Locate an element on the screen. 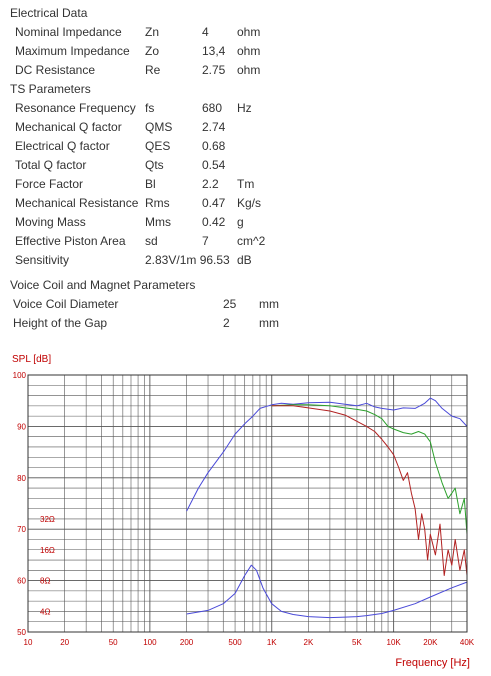 This screenshot has height=676, width=491. spec-unit: cm^2 is located at coordinates (251, 241).